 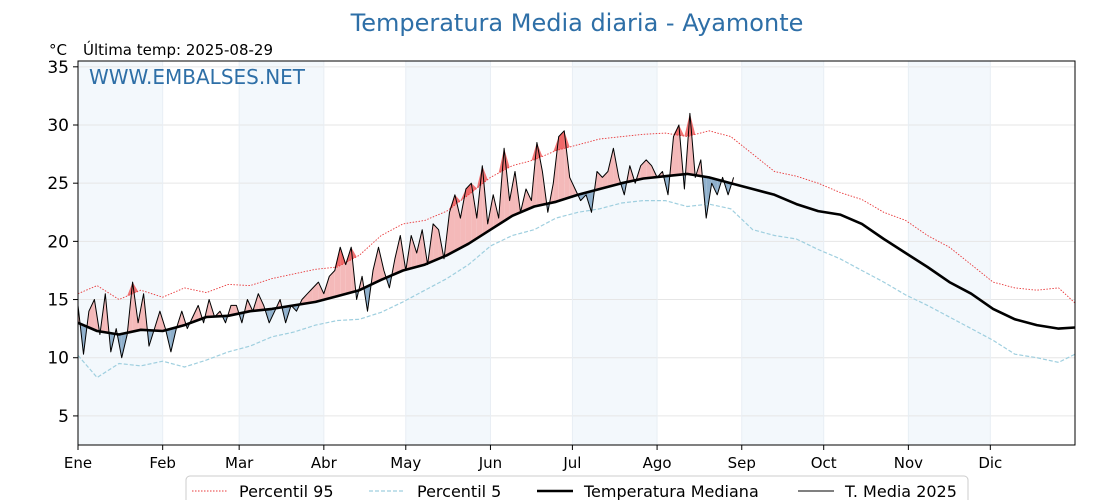 I want to click on y-tick-label-15: 15, so click(x=58, y=301).